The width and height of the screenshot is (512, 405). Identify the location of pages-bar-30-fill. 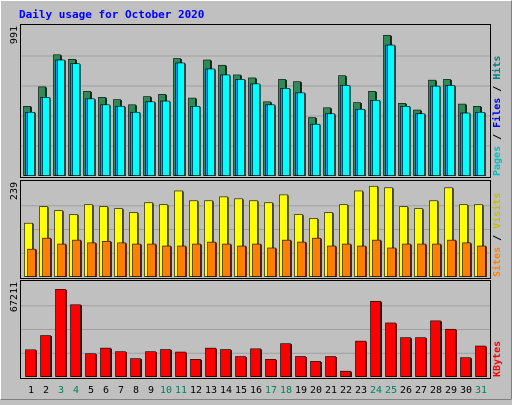
(466, 144).